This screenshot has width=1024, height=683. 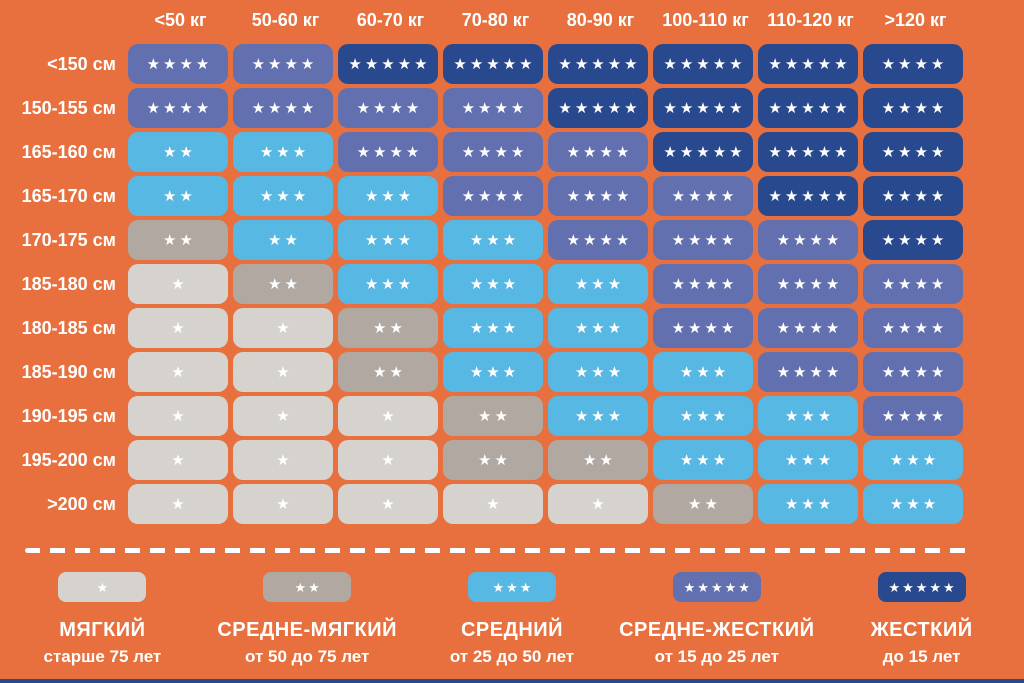 What do you see at coordinates (915, 20) in the screenshot?
I see `column-header: >120 кг` at bounding box center [915, 20].